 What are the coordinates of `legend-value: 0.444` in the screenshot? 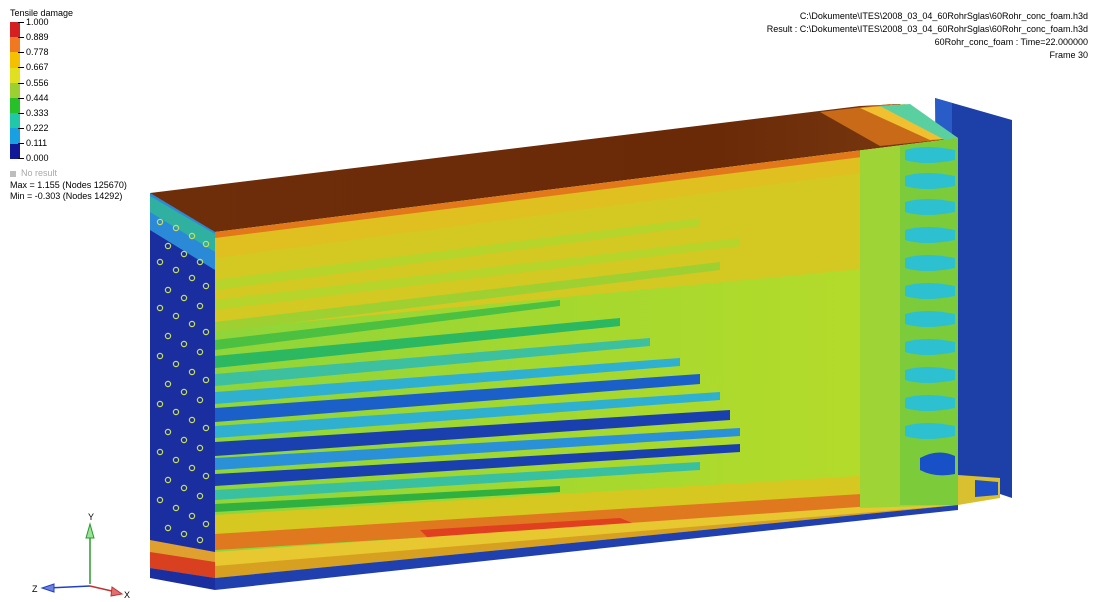 It's located at (37, 98).